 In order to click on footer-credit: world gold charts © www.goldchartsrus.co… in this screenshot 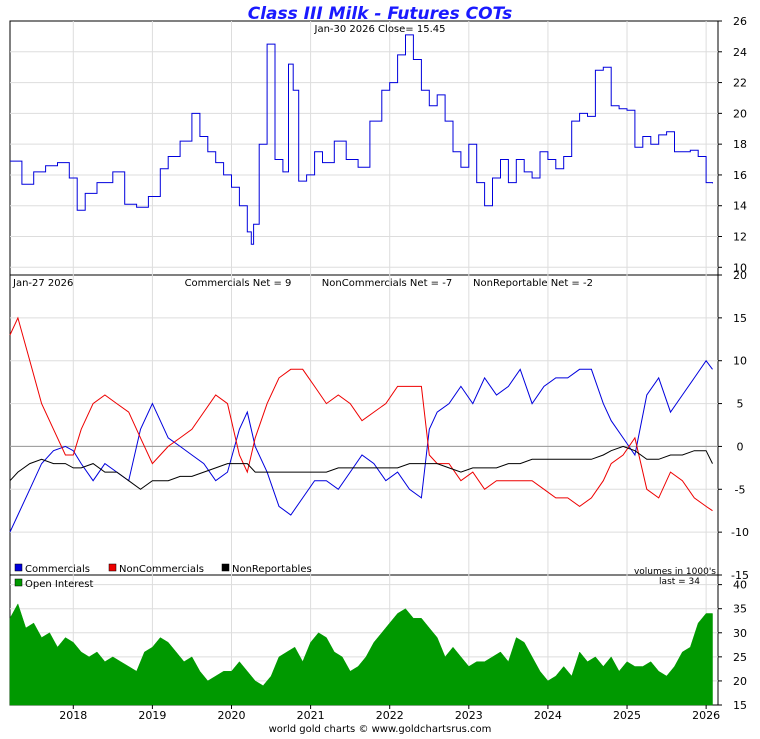, I will do `click(380, 729)`.